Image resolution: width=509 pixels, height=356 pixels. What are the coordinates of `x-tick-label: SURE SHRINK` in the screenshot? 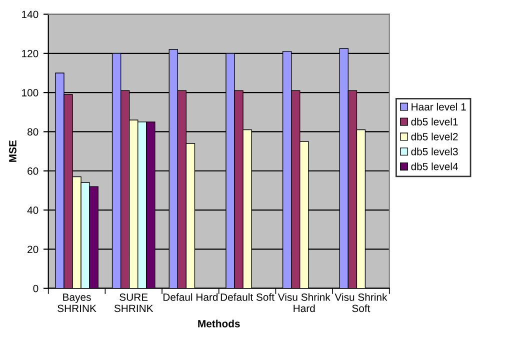 It's located at (134, 302).